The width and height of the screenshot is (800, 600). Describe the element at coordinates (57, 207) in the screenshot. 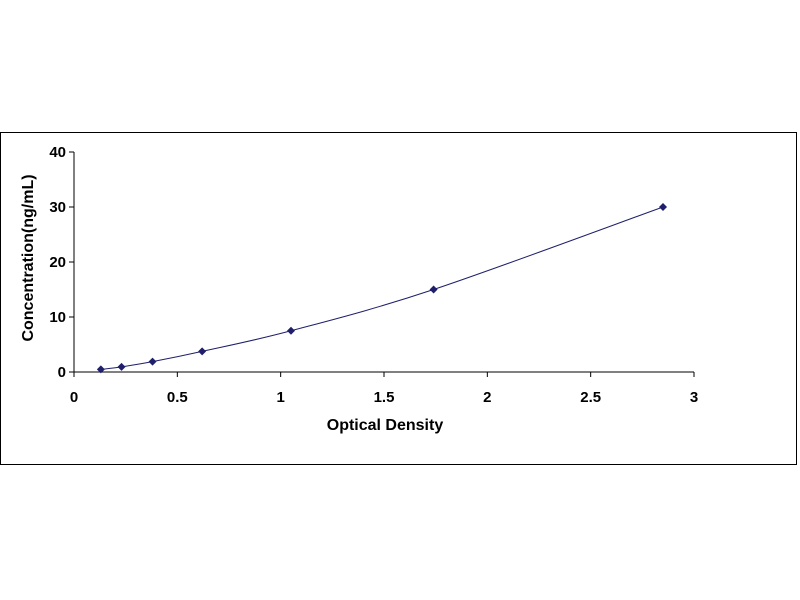

I see `y-tick-label: 30` at that location.